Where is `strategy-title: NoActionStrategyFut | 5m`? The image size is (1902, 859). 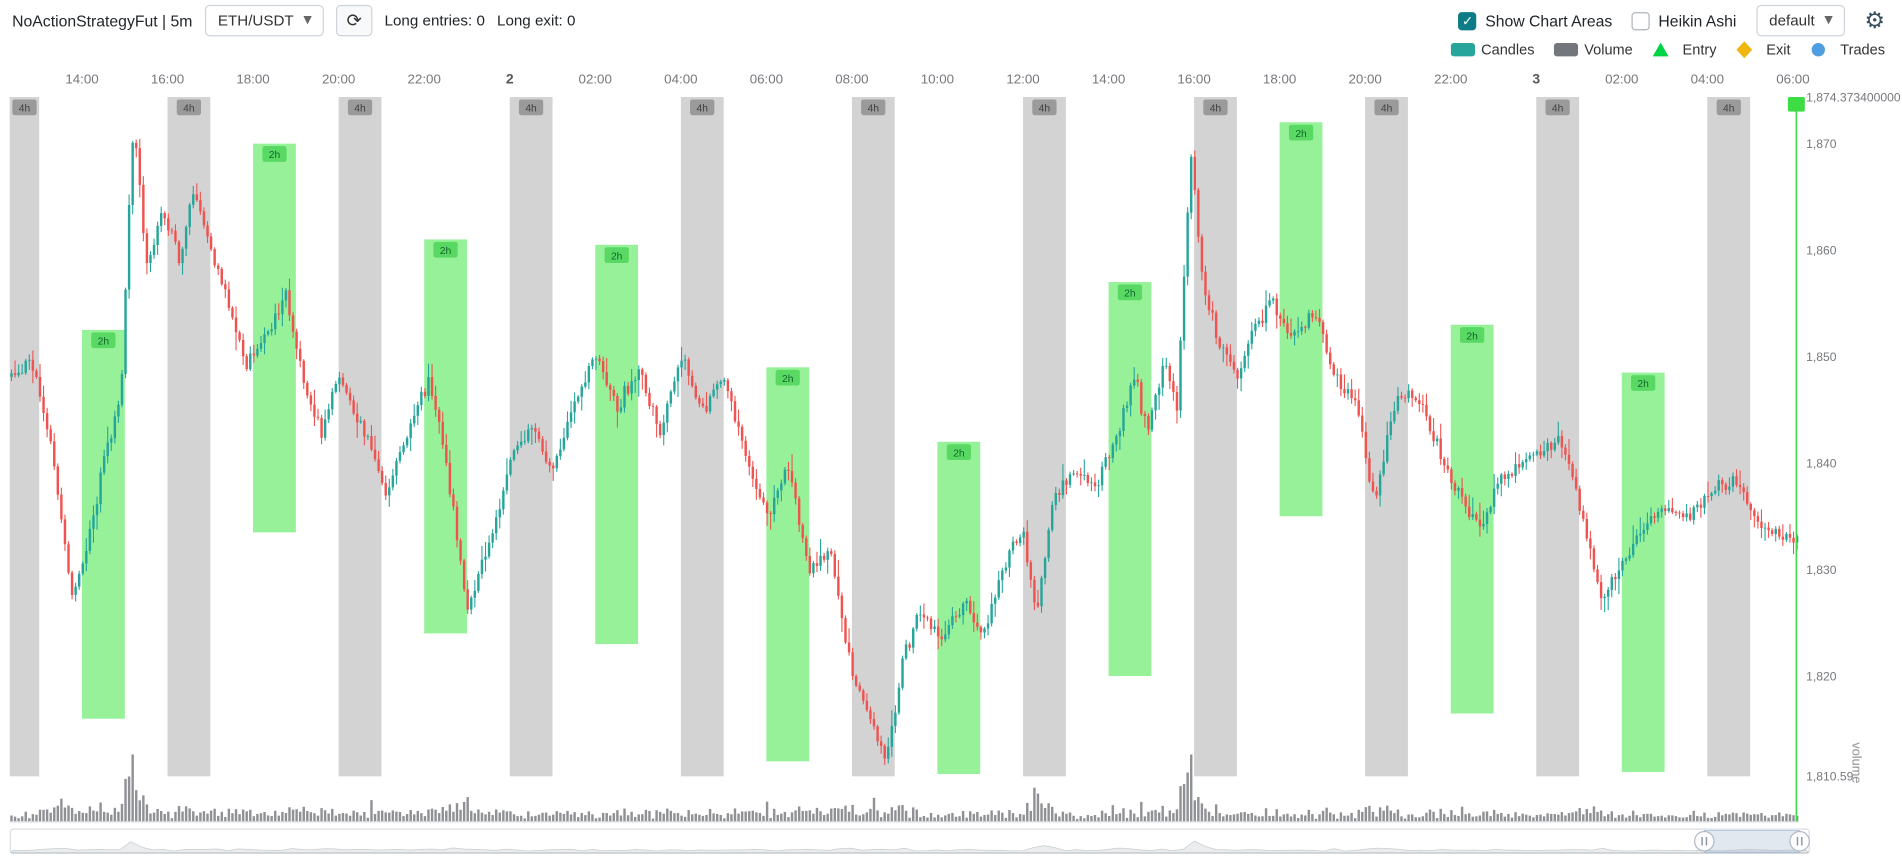
strategy-title: NoActionStrategyFut | 5m is located at coordinates (102, 20).